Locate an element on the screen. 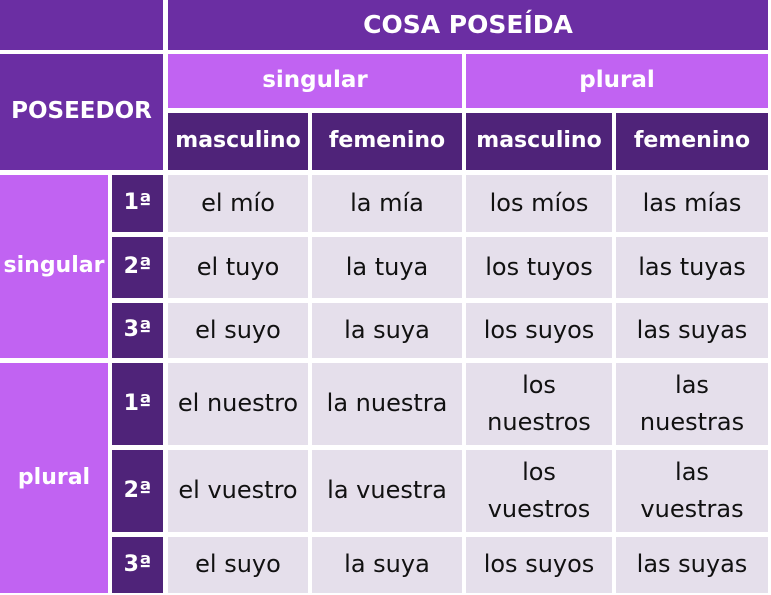 The width and height of the screenshot is (771, 595). corner-cell is located at coordinates (81, 25).